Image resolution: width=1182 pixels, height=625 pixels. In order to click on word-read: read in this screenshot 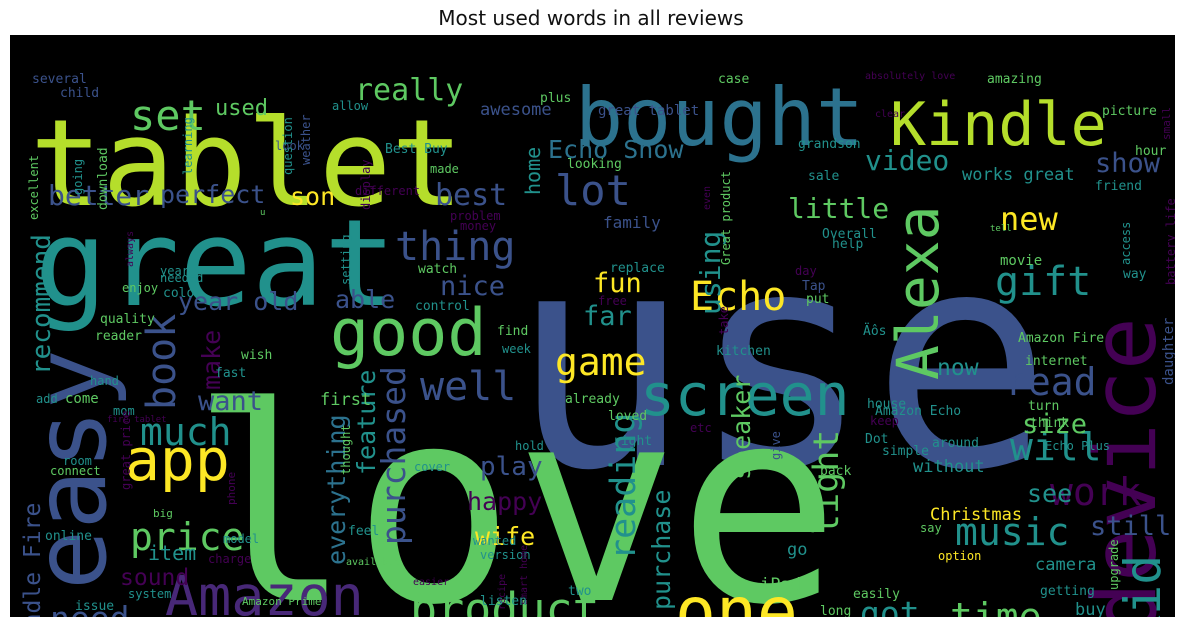, I will do `click(1051, 382)`.